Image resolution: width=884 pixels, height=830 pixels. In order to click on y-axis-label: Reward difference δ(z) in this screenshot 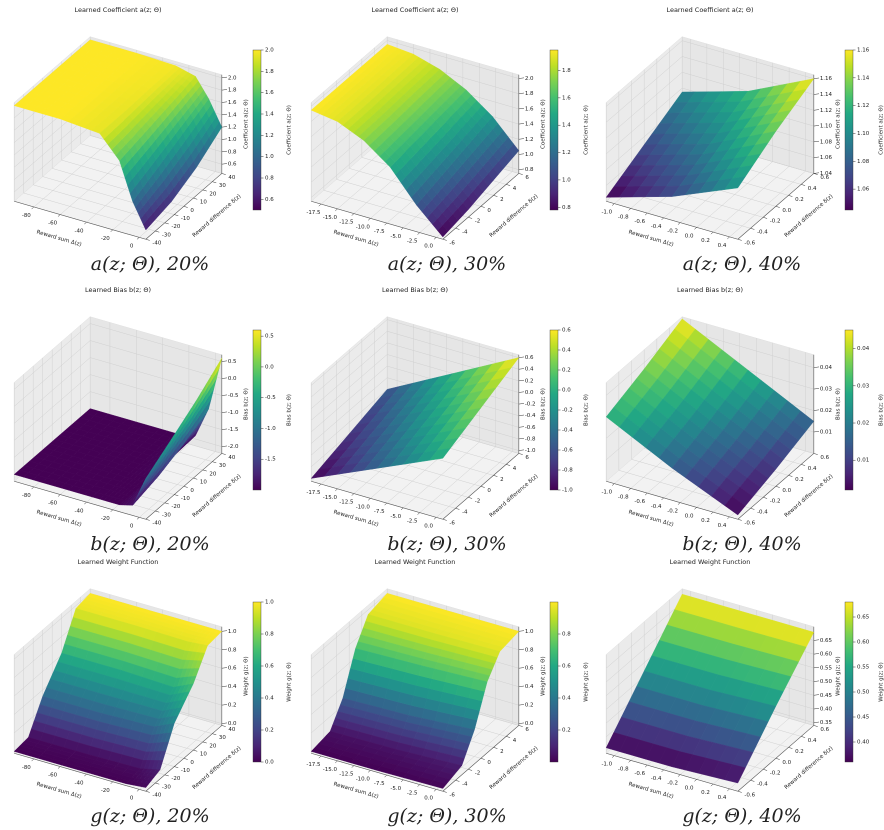, I will do `click(809, 216)`.